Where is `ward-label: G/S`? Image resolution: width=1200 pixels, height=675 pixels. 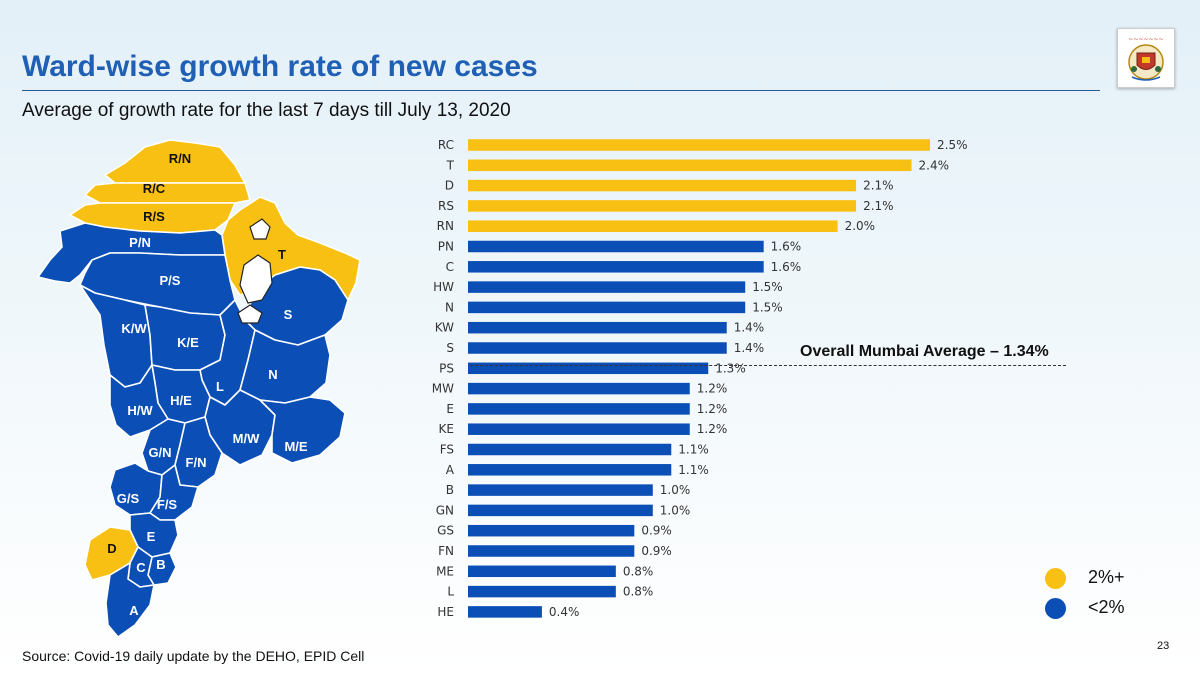 ward-label: G/S is located at coordinates (128, 498).